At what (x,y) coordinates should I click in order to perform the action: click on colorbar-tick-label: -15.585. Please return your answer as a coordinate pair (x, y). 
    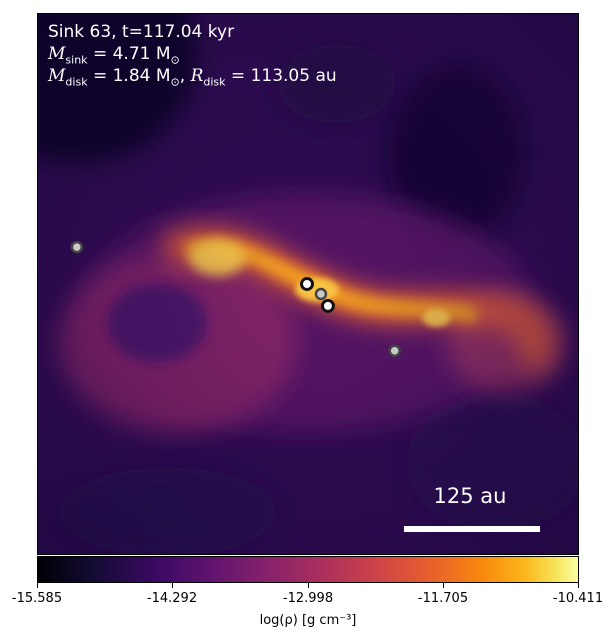
    Looking at the image, I should click on (37, 598).